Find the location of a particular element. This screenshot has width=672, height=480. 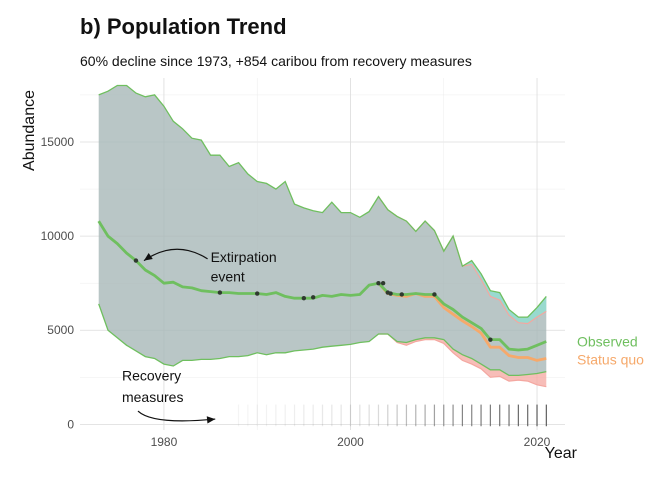

annotations: Extirpation event Recovery measures is located at coordinates (199, 336).